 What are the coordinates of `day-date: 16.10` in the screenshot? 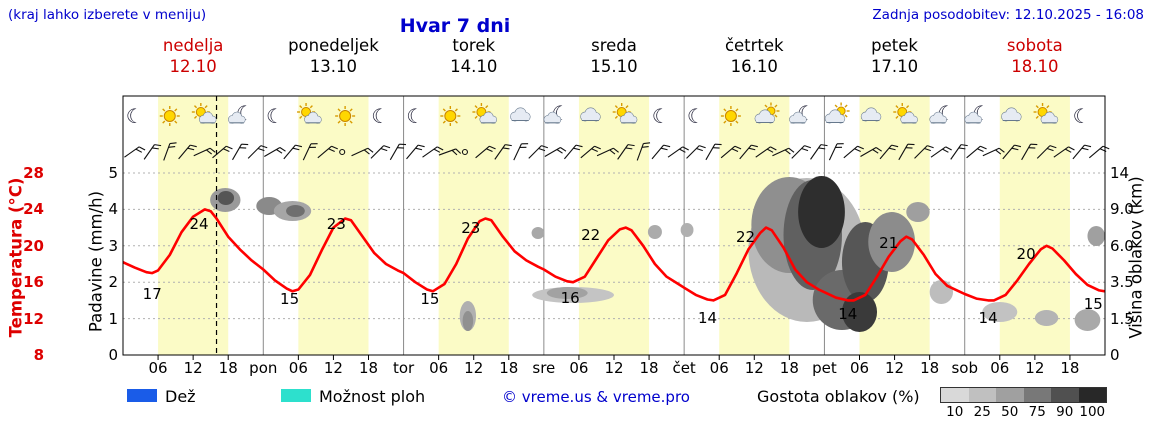 It's located at (754, 66).